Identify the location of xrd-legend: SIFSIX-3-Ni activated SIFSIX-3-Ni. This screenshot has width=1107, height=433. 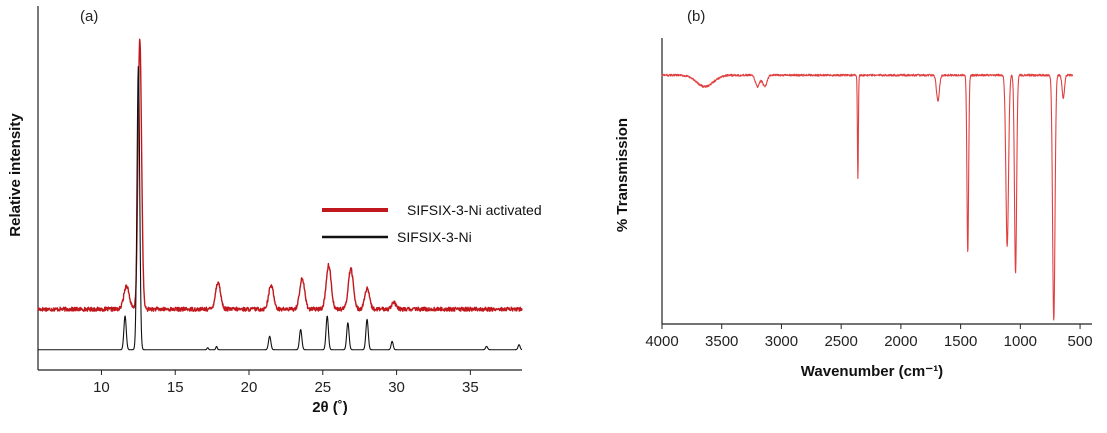
(432, 223).